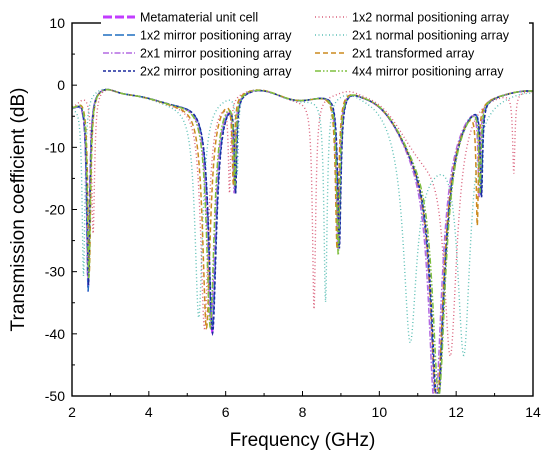 The image size is (550, 458). I want to click on legend-label: 1x2 mirror positioning array, so click(216, 36).